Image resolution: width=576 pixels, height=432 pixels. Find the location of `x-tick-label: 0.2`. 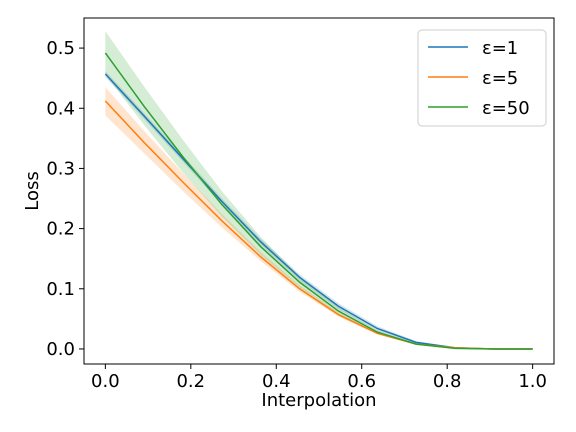

x-tick-label: 0.2 is located at coordinates (190, 381).